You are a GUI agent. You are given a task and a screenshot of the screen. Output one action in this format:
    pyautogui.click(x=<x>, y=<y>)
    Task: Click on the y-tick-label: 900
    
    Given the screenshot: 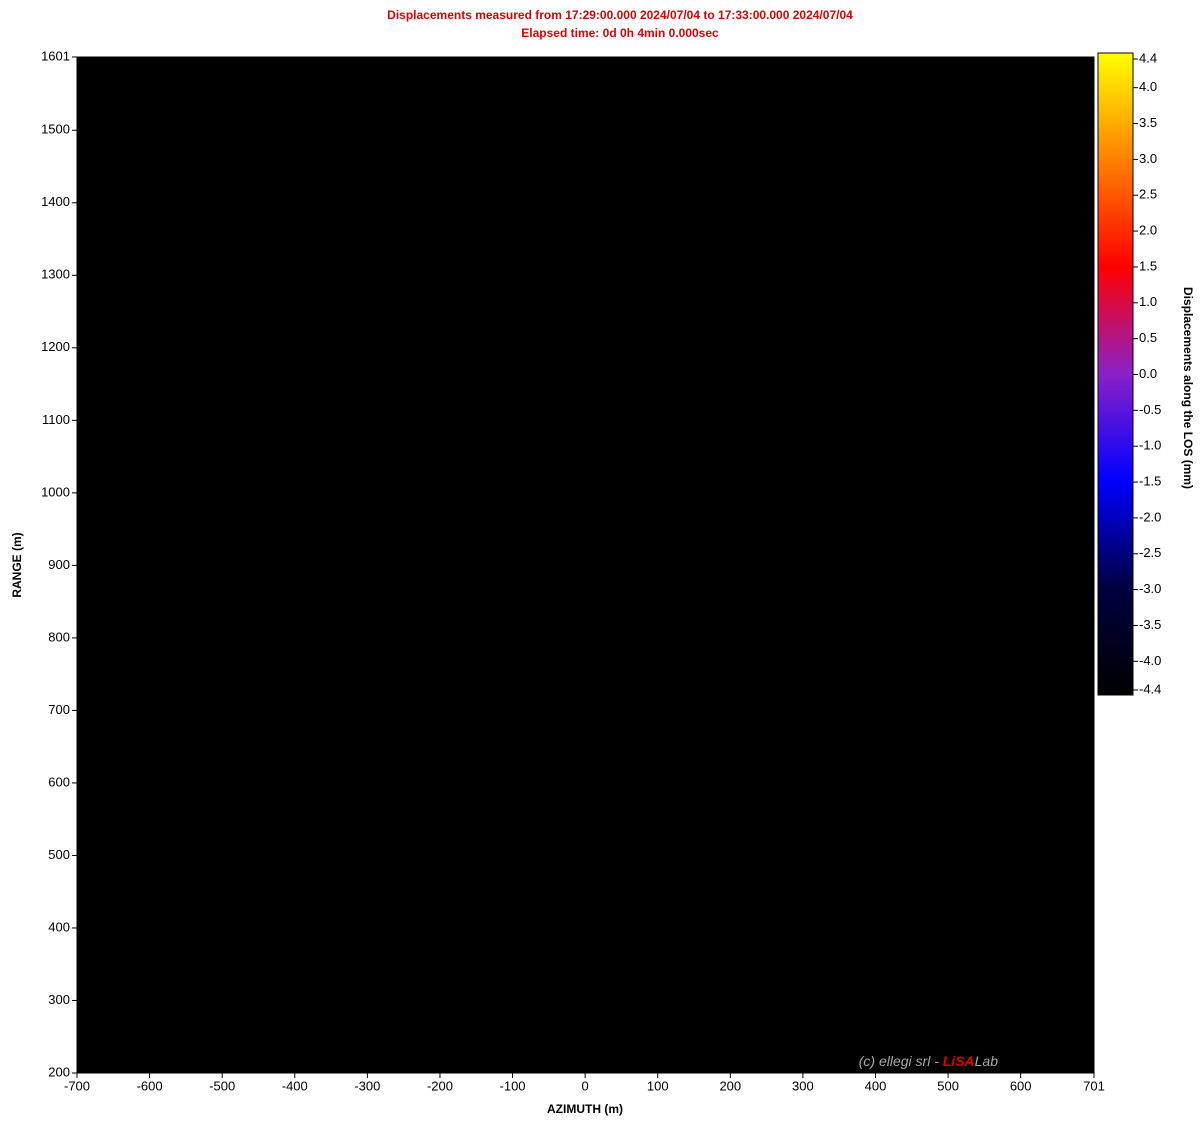 What is the action you would take?
    pyautogui.click(x=59, y=564)
    